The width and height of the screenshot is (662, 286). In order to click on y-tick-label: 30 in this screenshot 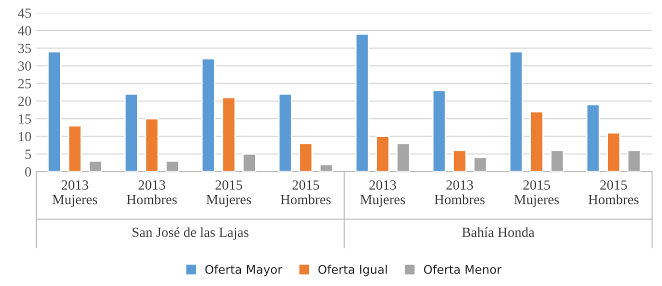, I will do `click(25, 66)`.